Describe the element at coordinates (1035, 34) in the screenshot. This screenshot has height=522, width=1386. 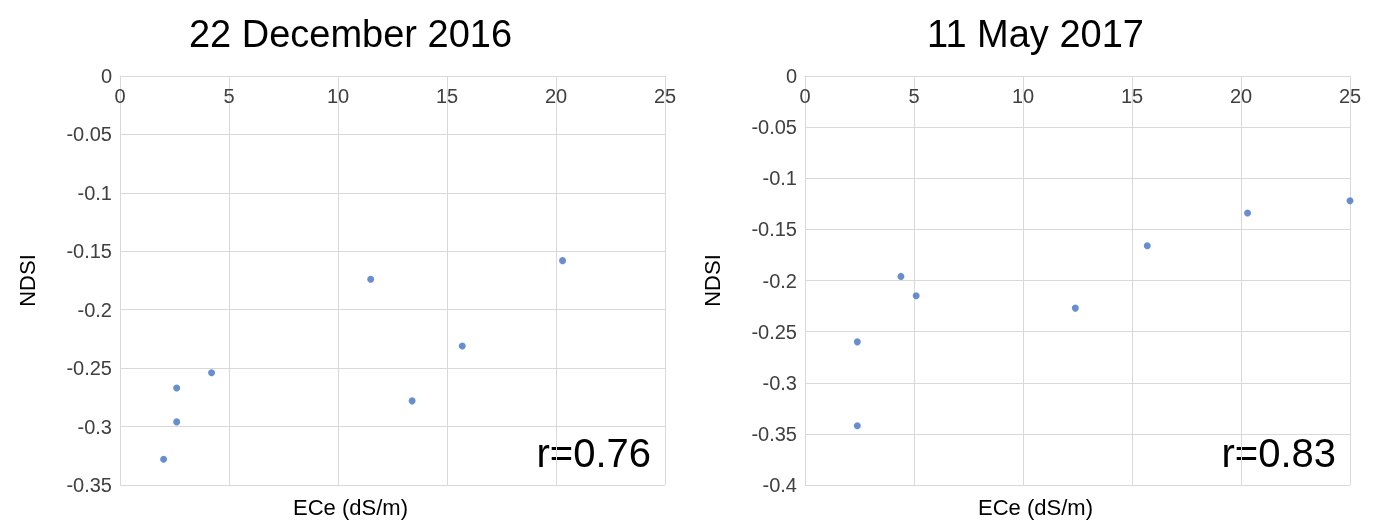
I see `chart-title: 11 May 2017` at that location.